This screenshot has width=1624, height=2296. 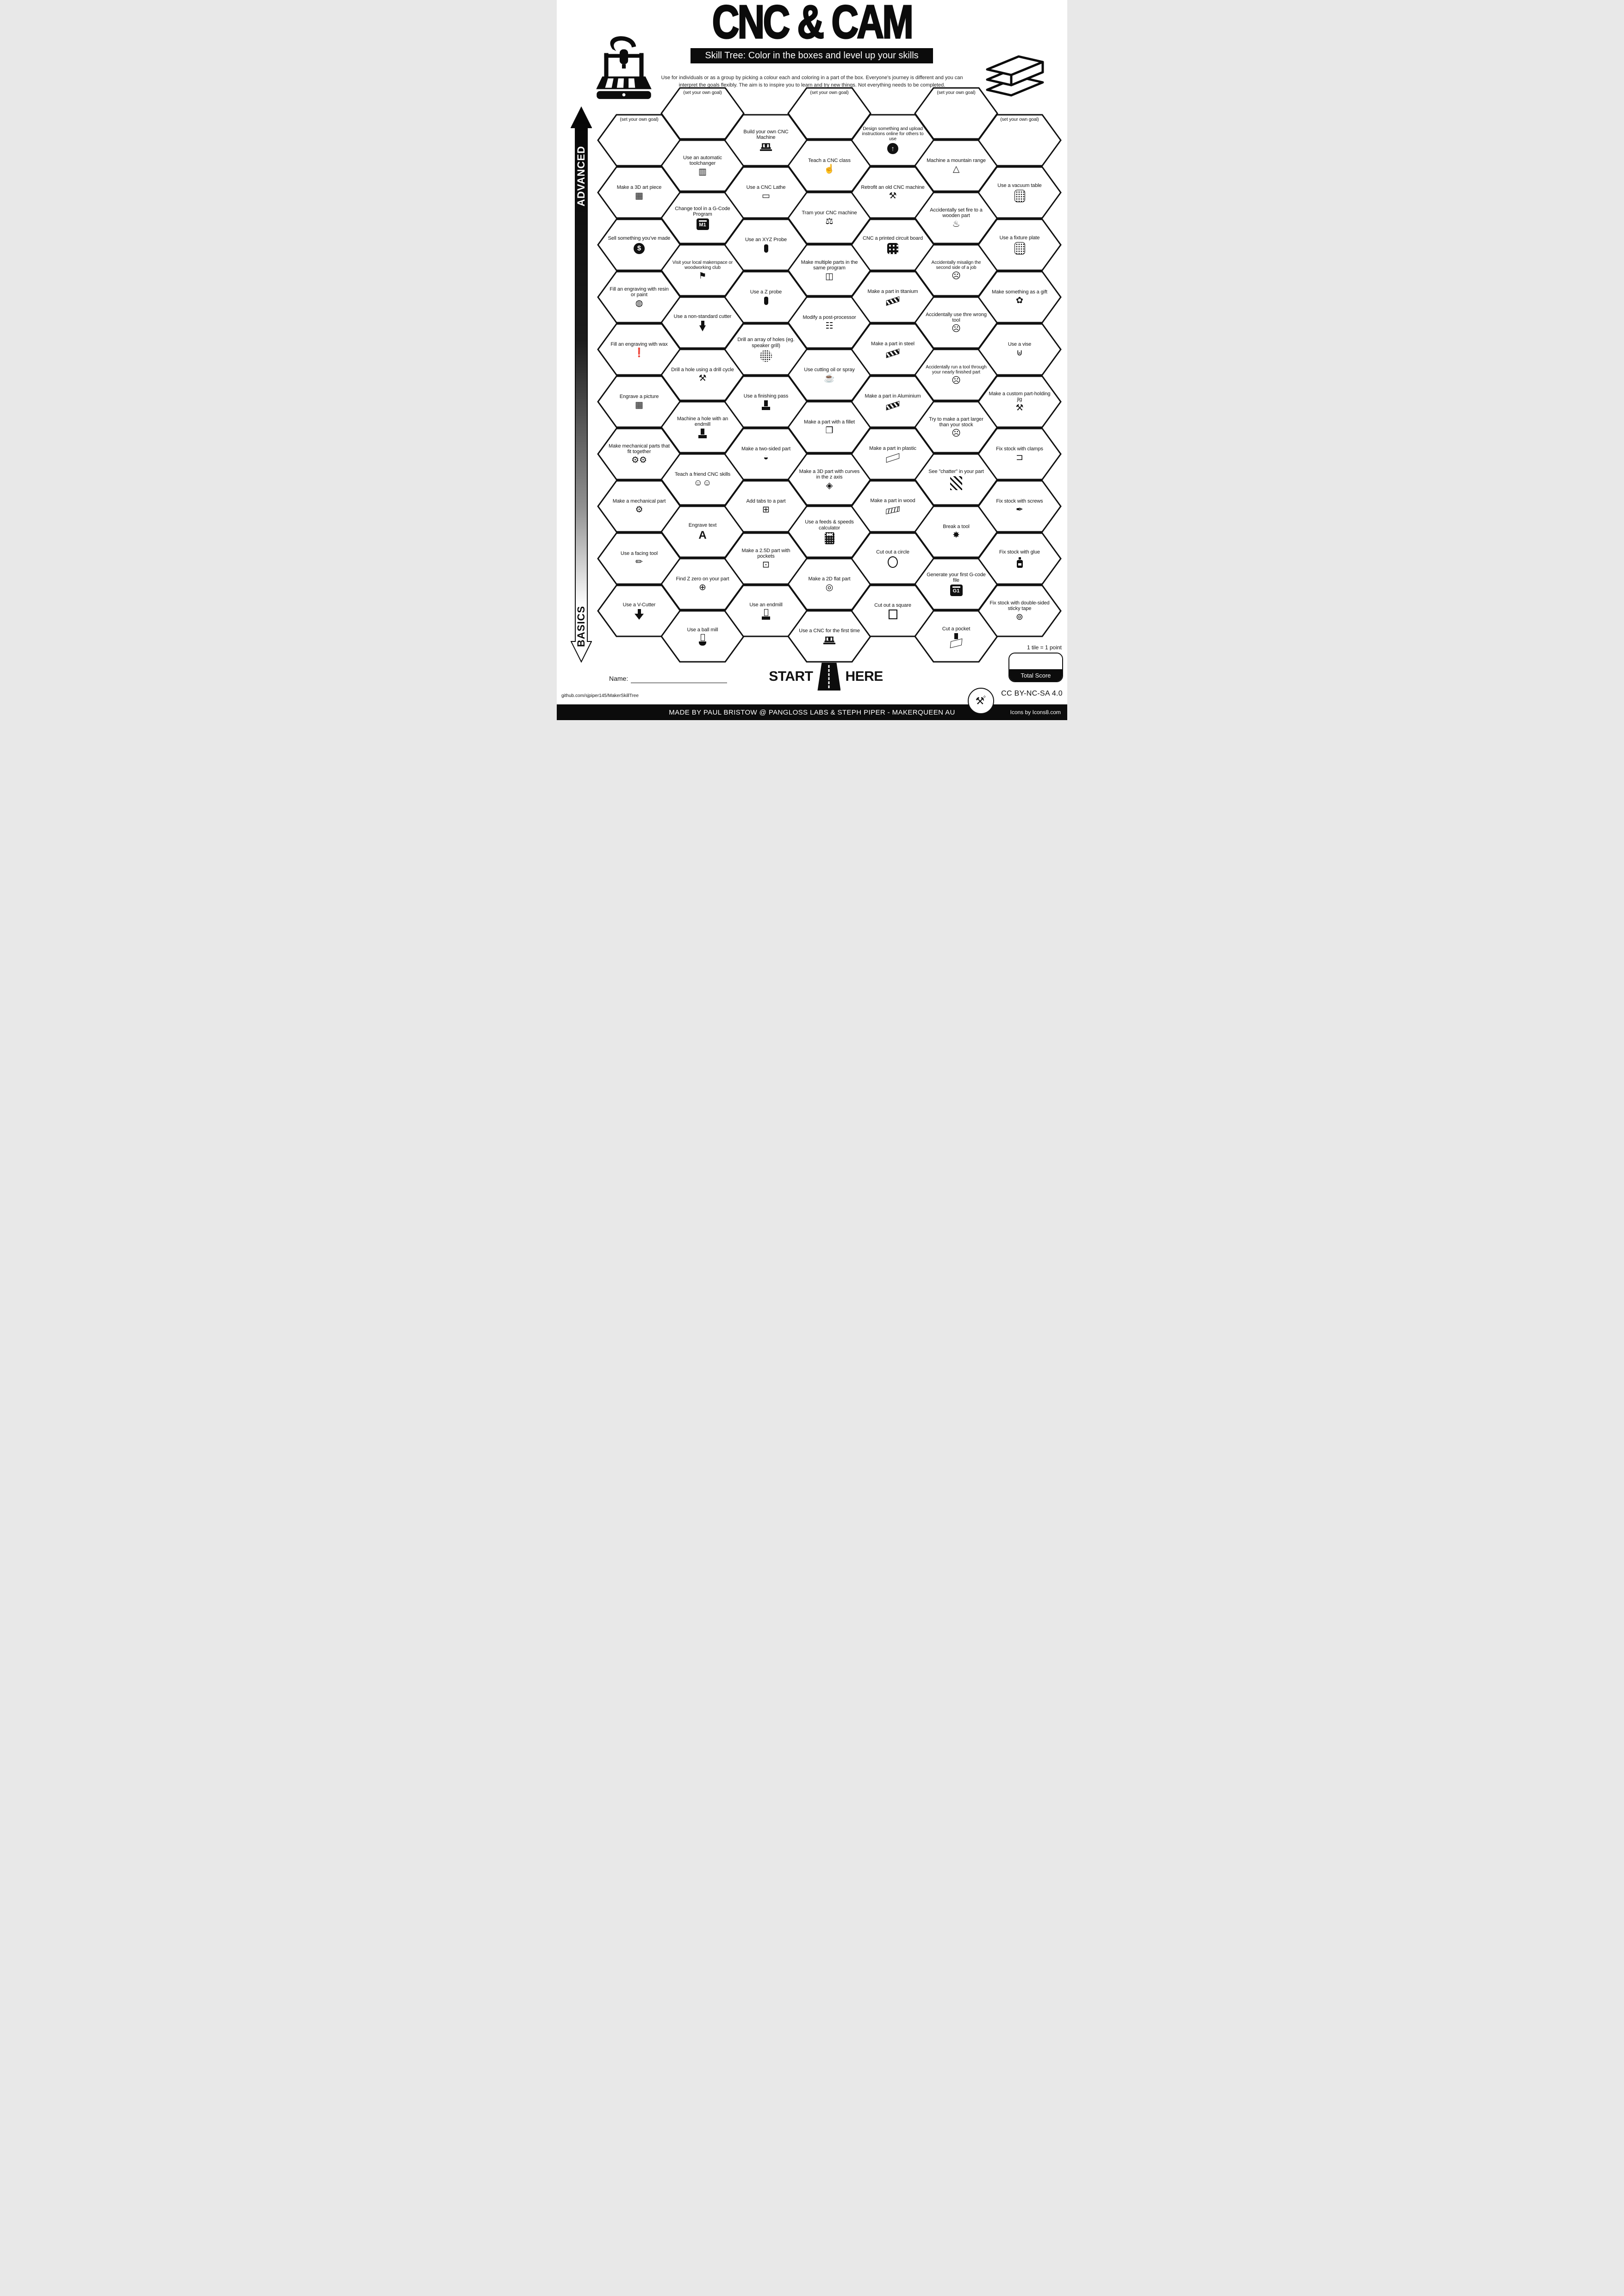 What do you see at coordinates (829, 584) in the screenshot?
I see `skill-tile: Make a 2D flat part ◎` at bounding box center [829, 584].